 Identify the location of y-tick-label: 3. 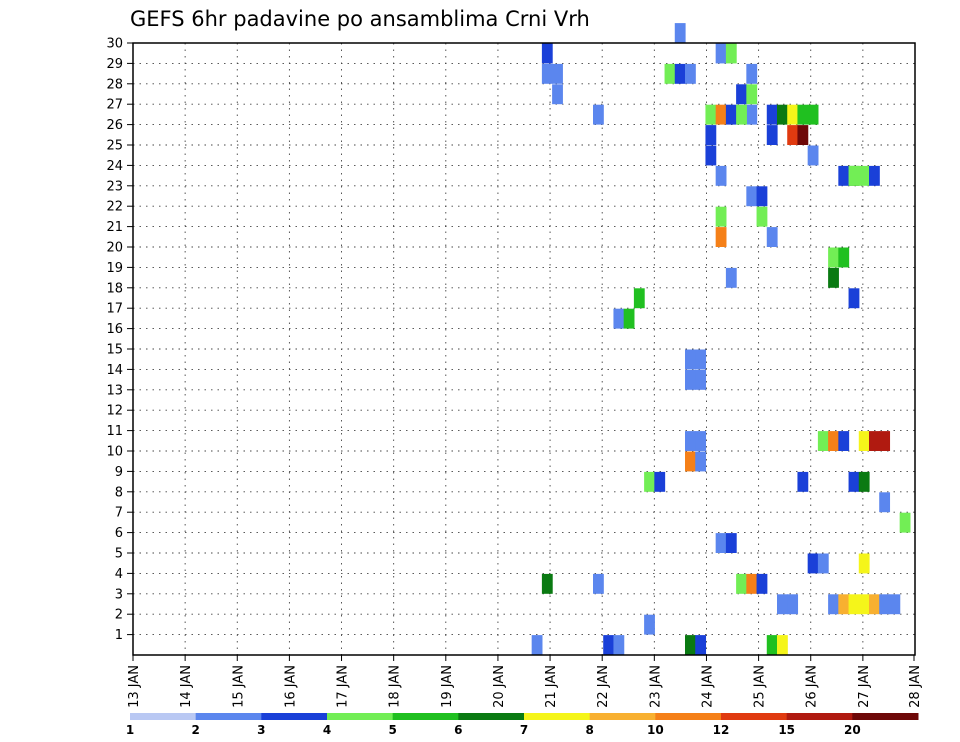
(119, 594).